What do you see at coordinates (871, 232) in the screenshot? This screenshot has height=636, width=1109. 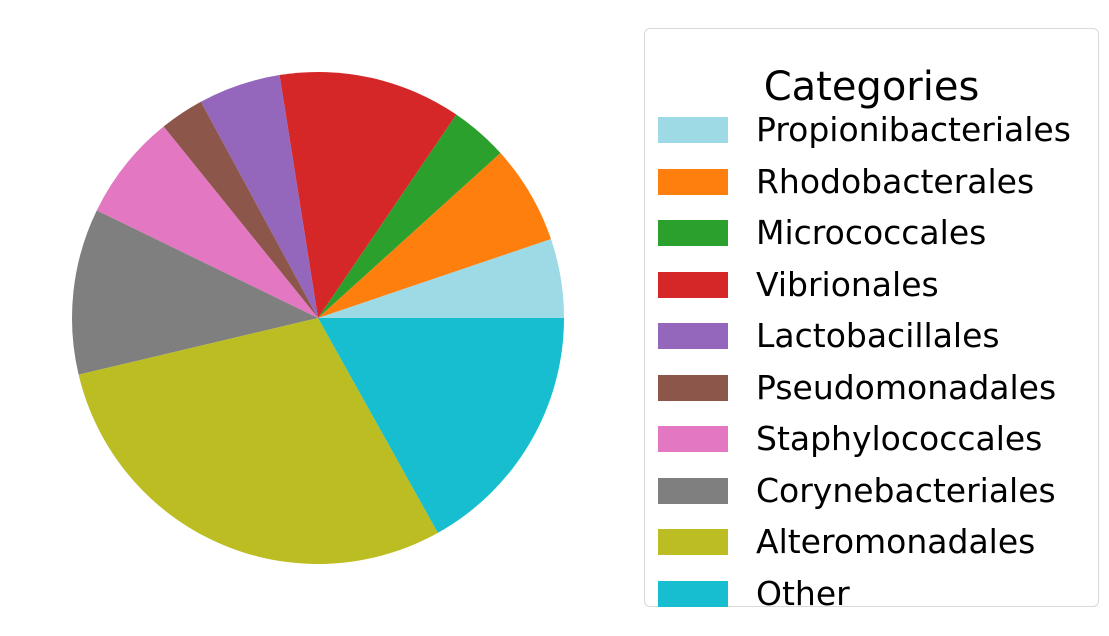 I see `legend-label: Micrococcales` at bounding box center [871, 232].